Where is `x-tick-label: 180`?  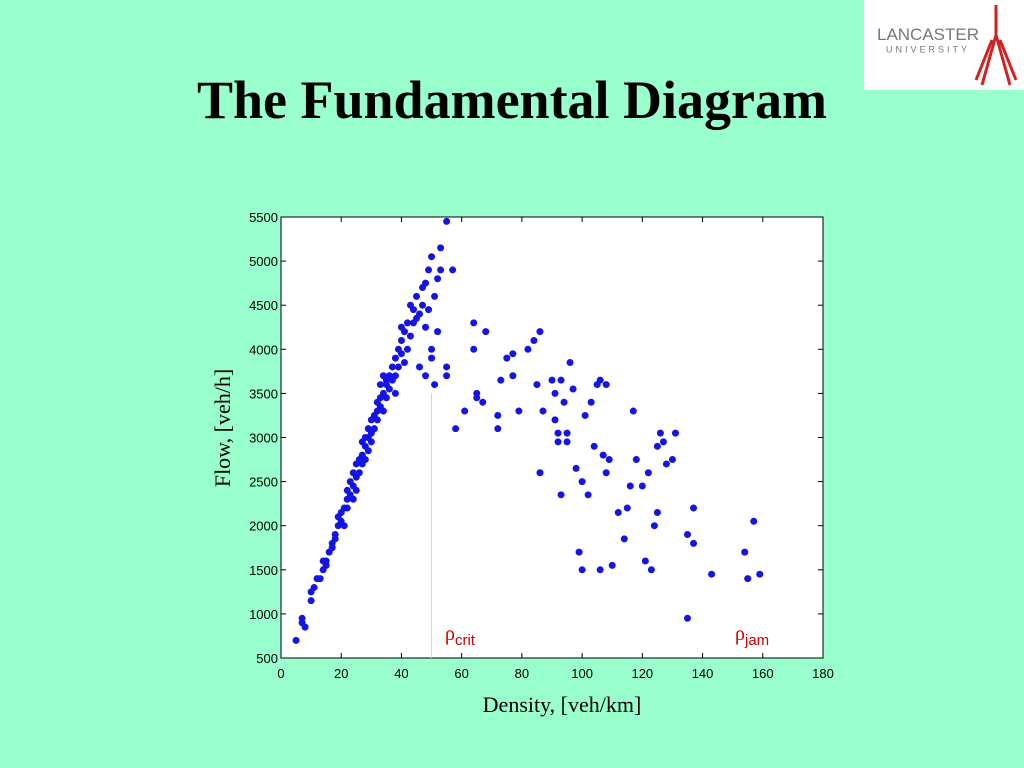 x-tick-label: 180 is located at coordinates (823, 673).